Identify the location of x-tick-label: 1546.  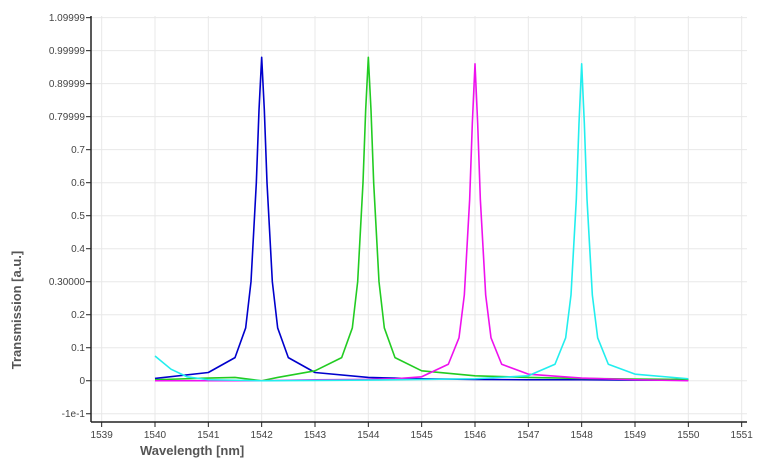
(475, 435).